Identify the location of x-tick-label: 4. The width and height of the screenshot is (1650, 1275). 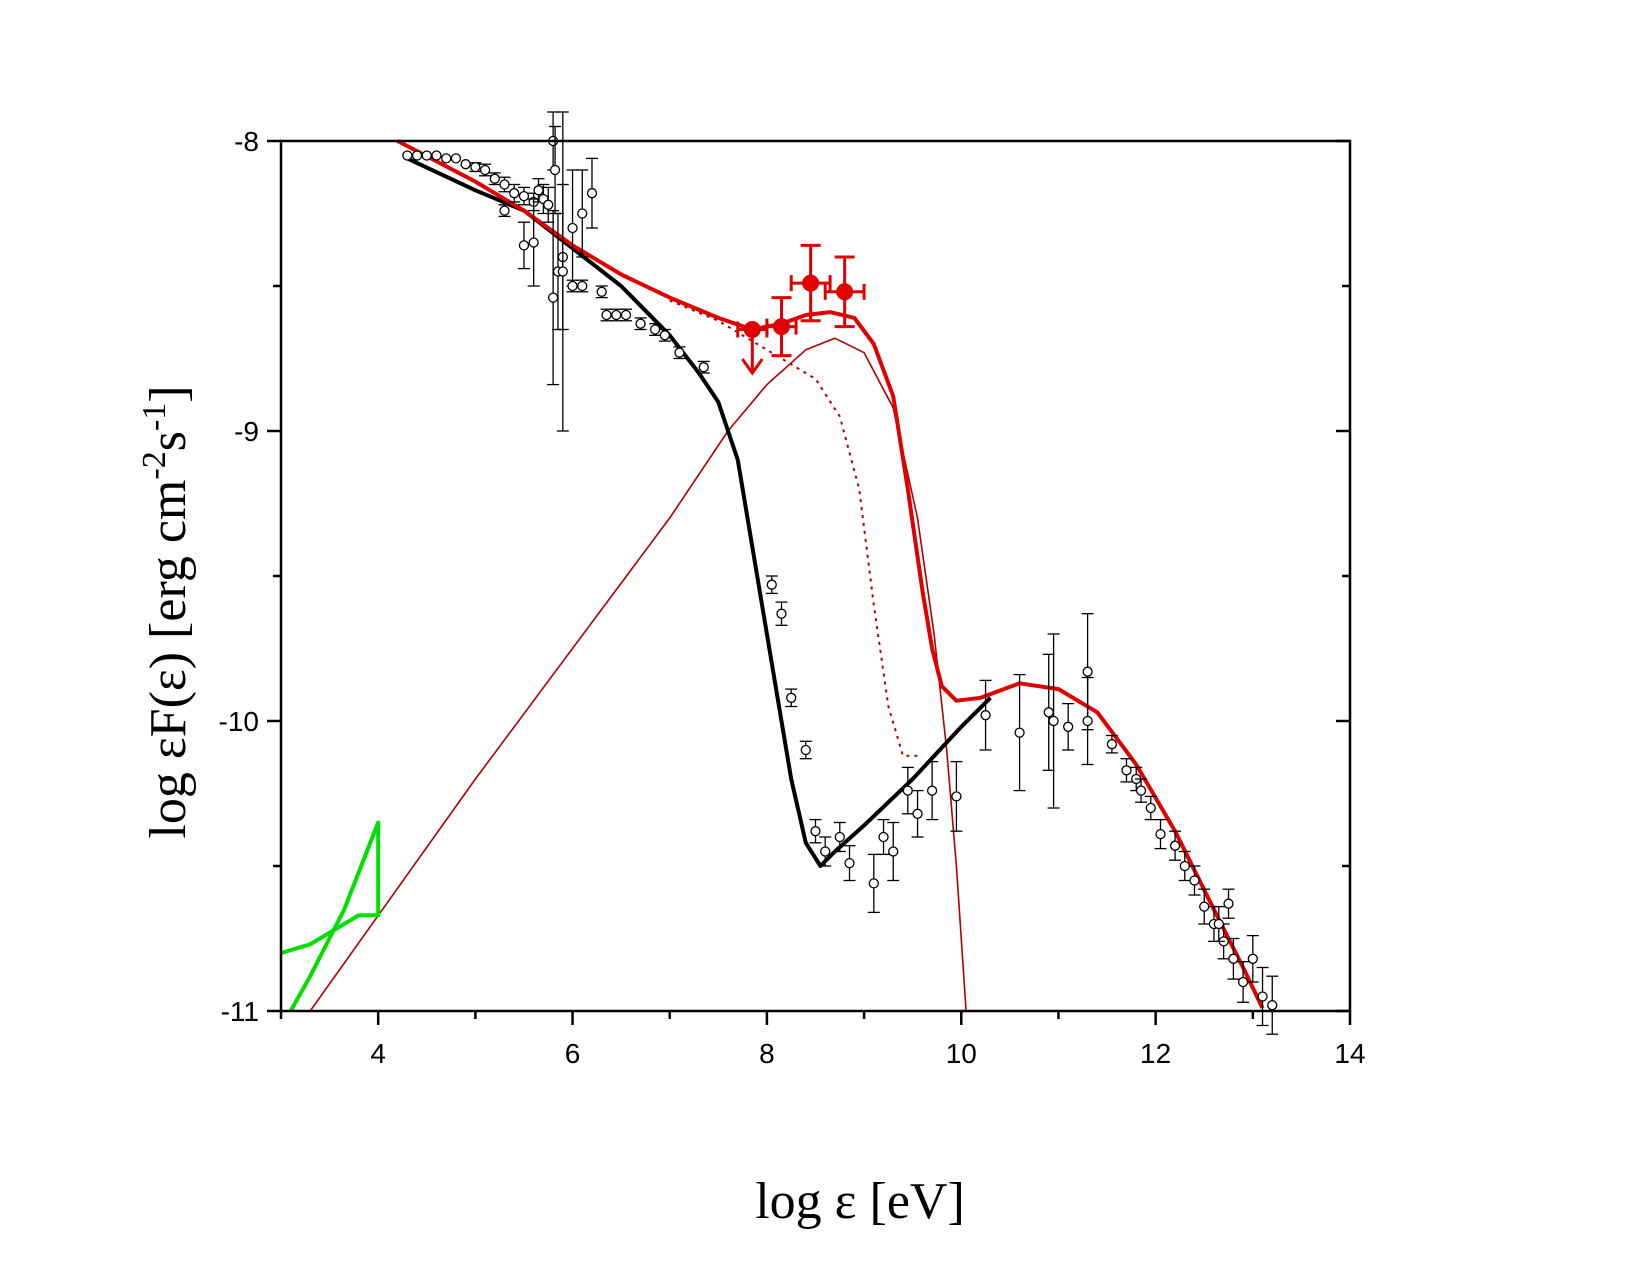
(378, 1053).